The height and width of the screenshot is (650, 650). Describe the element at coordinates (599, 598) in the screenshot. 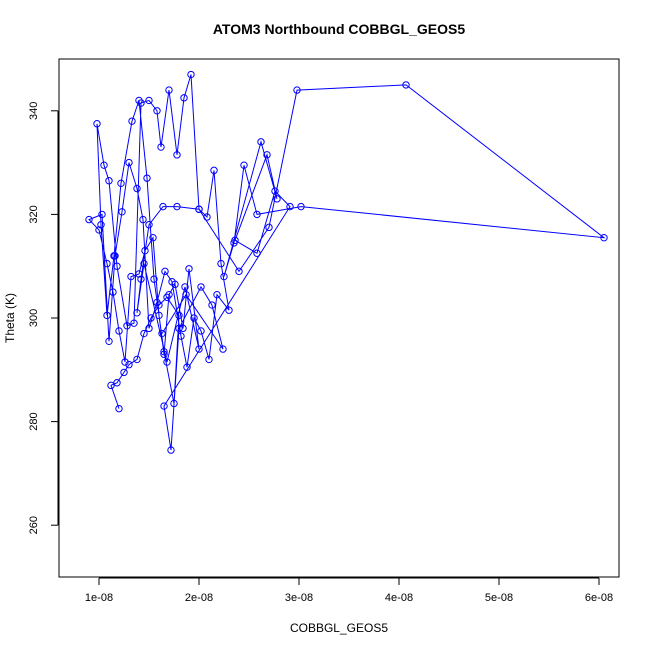

I see `x-tick-label: 6e-08` at that location.